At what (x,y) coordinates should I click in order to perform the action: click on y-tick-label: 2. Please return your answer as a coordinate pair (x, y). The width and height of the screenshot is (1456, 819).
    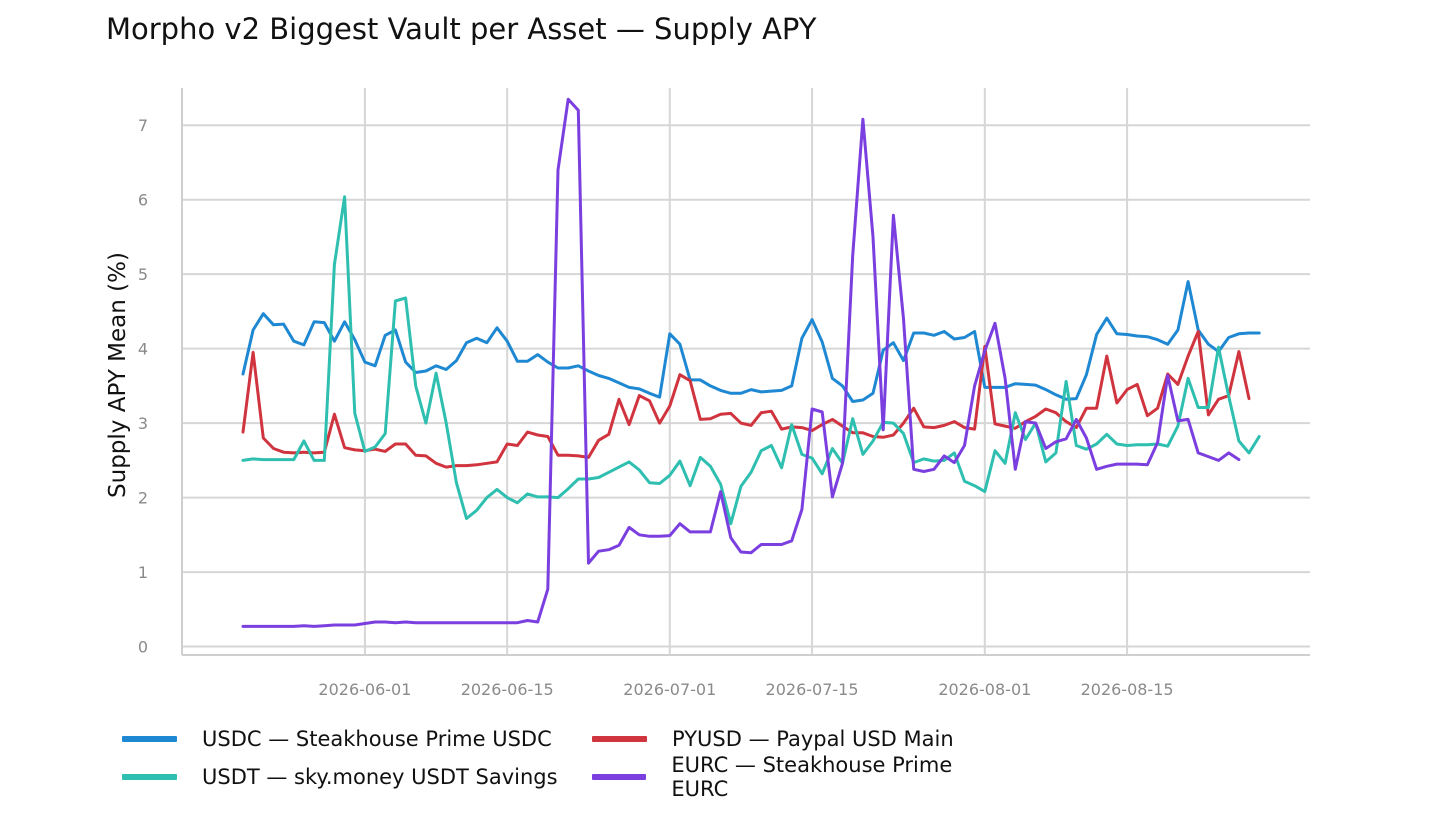
    Looking at the image, I should click on (143, 498).